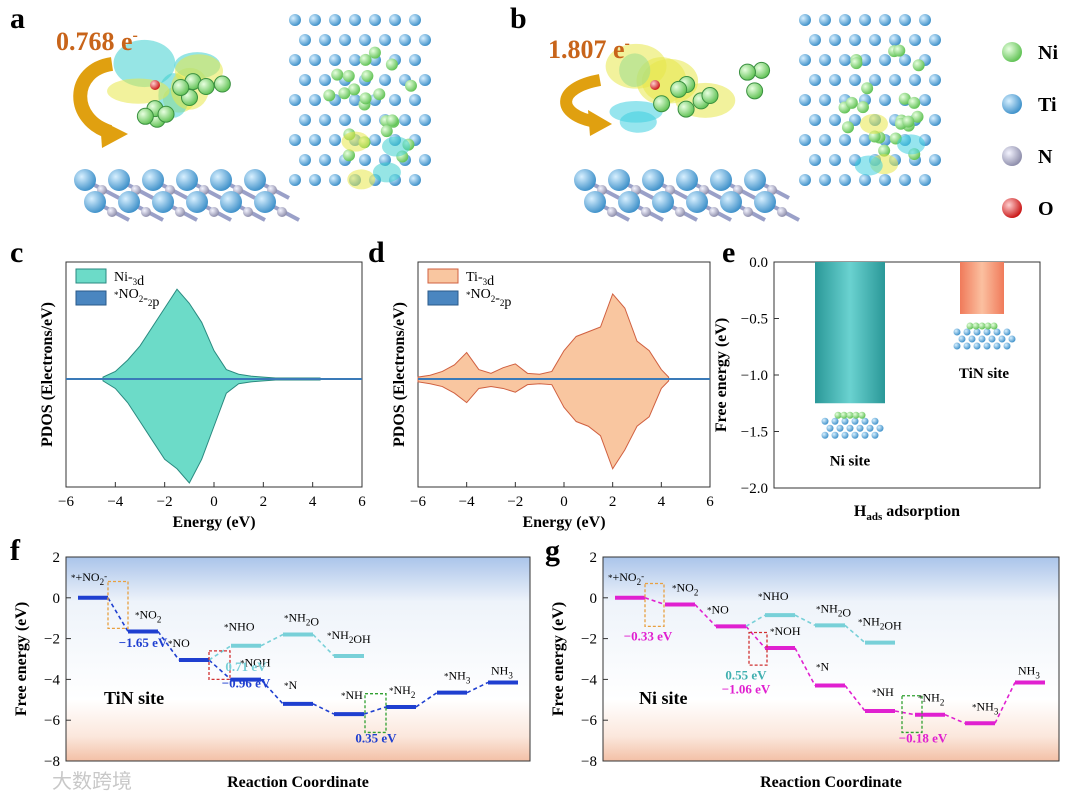 The image size is (1080, 795). I want to click on y-axis-label: PDOS (Electrons/eV), so click(47, 374).